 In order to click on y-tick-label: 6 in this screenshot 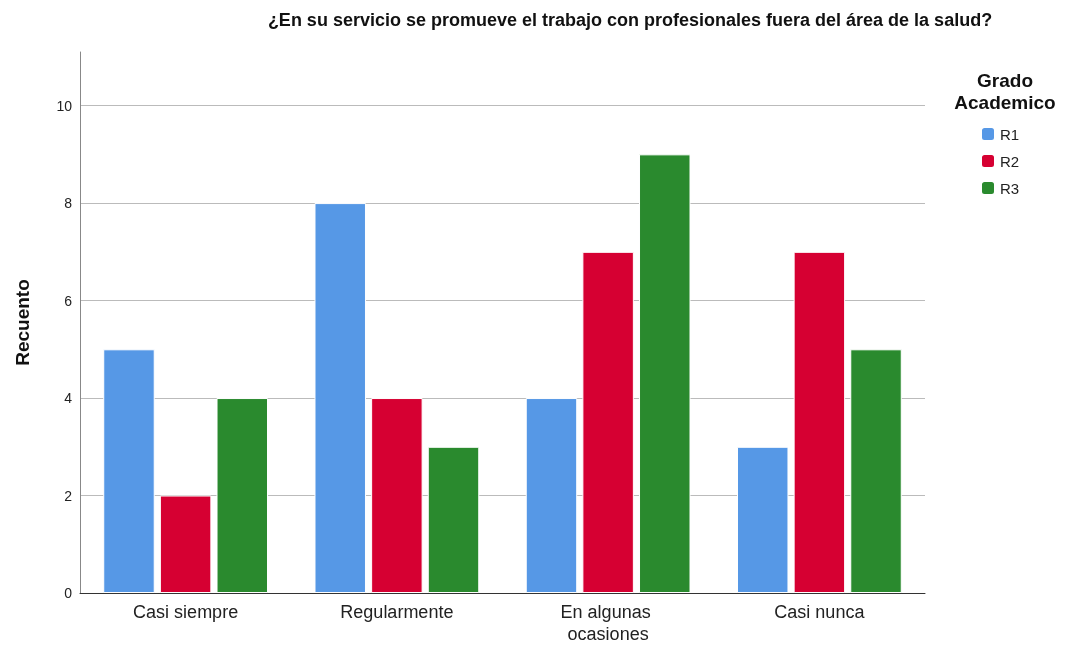, I will do `click(68, 300)`.